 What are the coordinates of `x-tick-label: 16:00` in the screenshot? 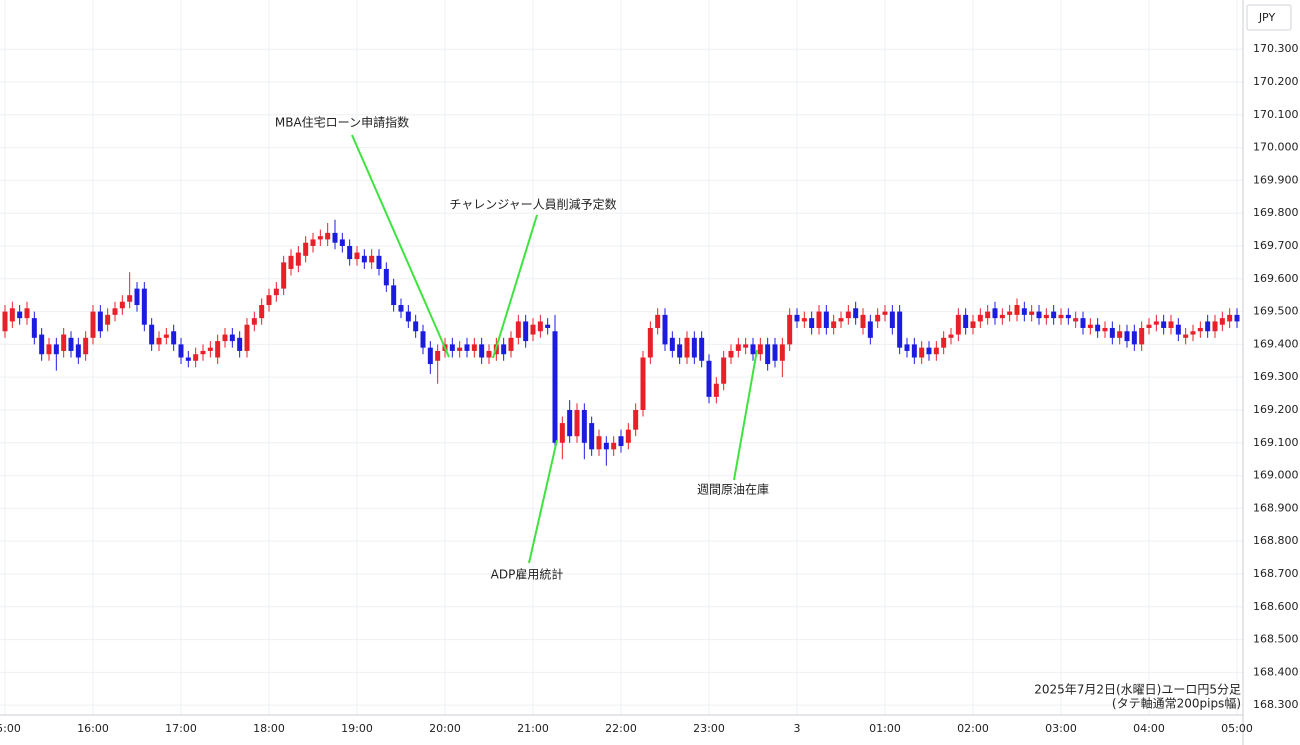 It's located at (93, 728).